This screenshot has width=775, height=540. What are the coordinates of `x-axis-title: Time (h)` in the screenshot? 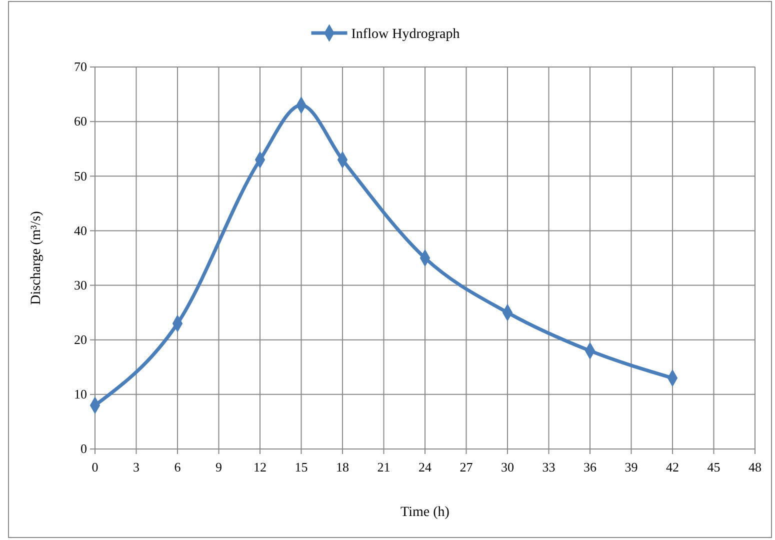 It's located at (425, 512).